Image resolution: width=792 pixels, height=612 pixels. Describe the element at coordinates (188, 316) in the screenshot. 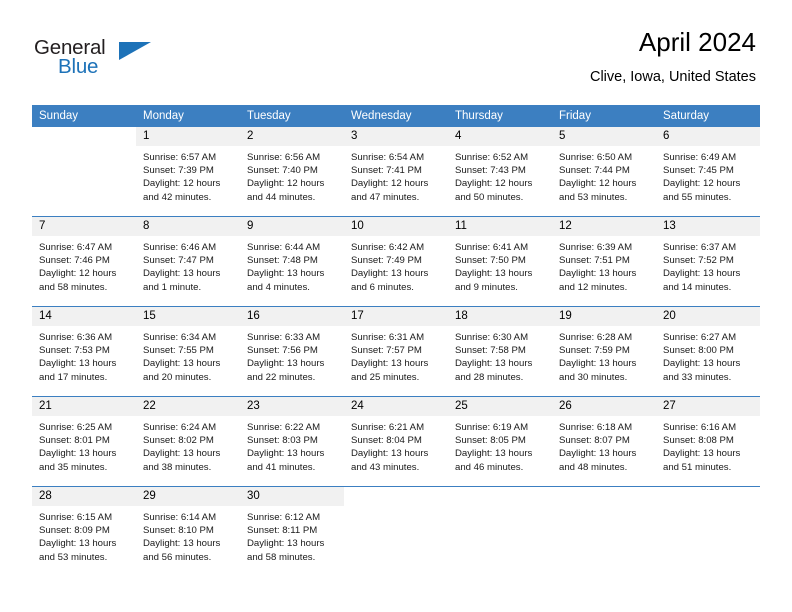

I see `day-number: 15` at that location.